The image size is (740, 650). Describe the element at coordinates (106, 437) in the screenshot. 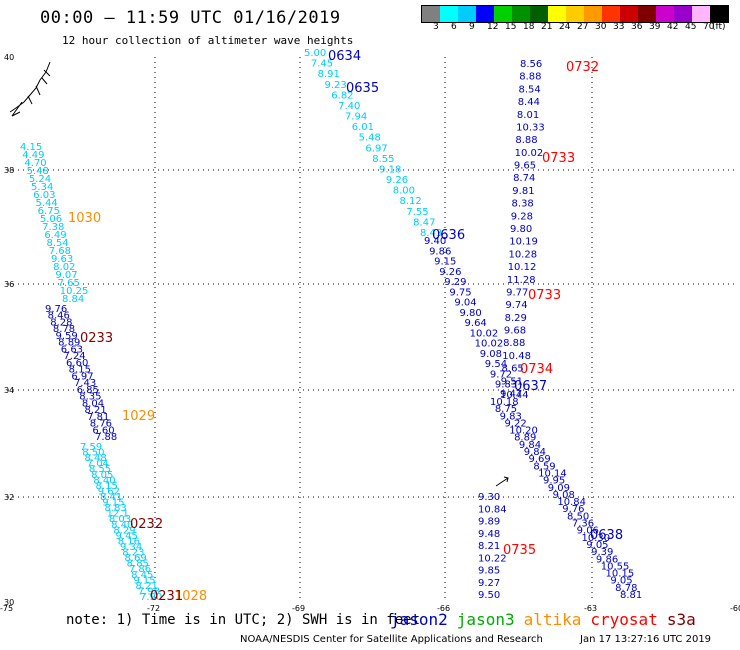

I see `wave-height-value: 7.88` at that location.